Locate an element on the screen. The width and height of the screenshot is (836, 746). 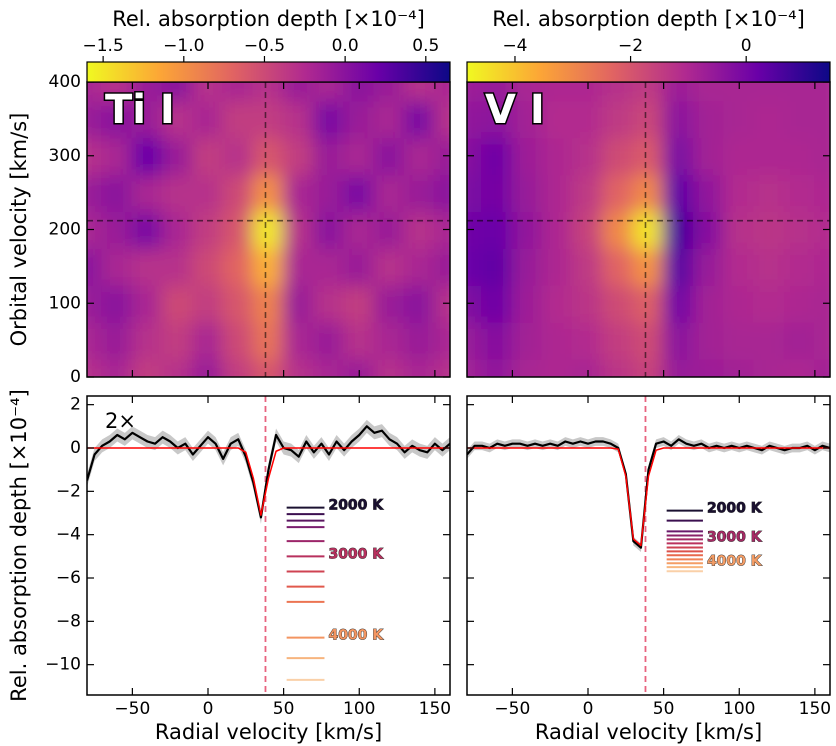
y-tick-label: 300 is located at coordinates (65, 156).